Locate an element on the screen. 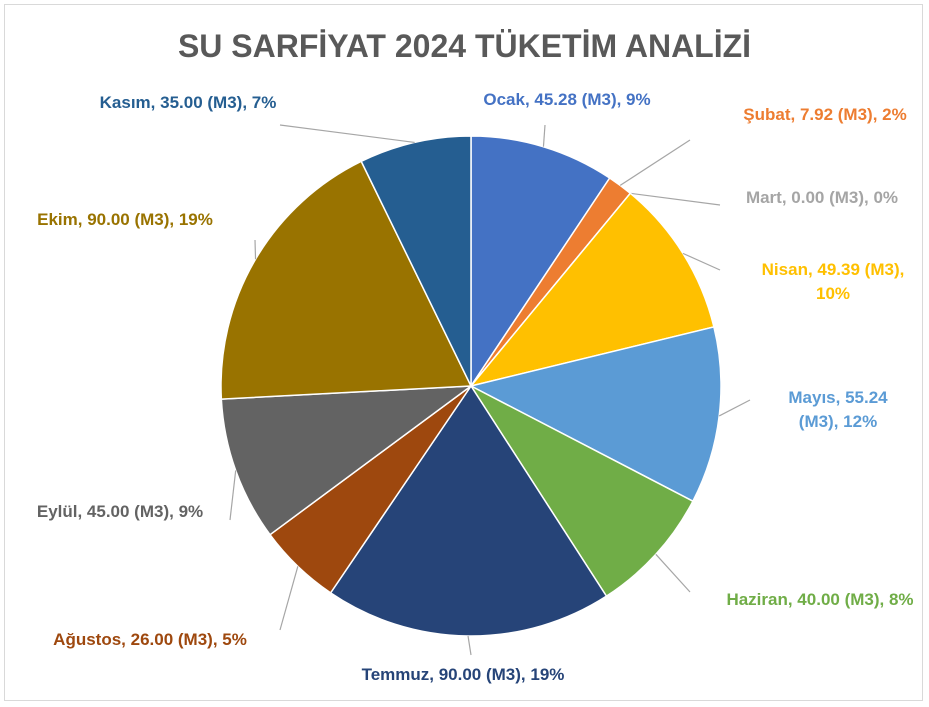 Image resolution: width=929 pixels, height=707 pixels. data-label: Ekim, 90.00 (M3), 19% is located at coordinates (125, 219).